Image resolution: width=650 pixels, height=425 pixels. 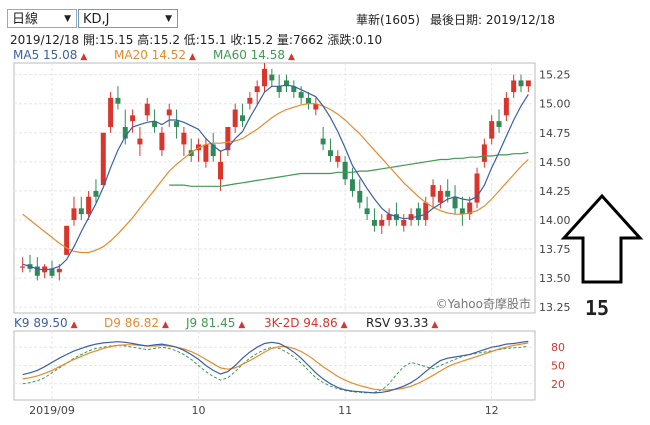 What do you see at coordinates (555, 104) in the screenshot?
I see `price-tick-label: 15.00` at bounding box center [555, 104].